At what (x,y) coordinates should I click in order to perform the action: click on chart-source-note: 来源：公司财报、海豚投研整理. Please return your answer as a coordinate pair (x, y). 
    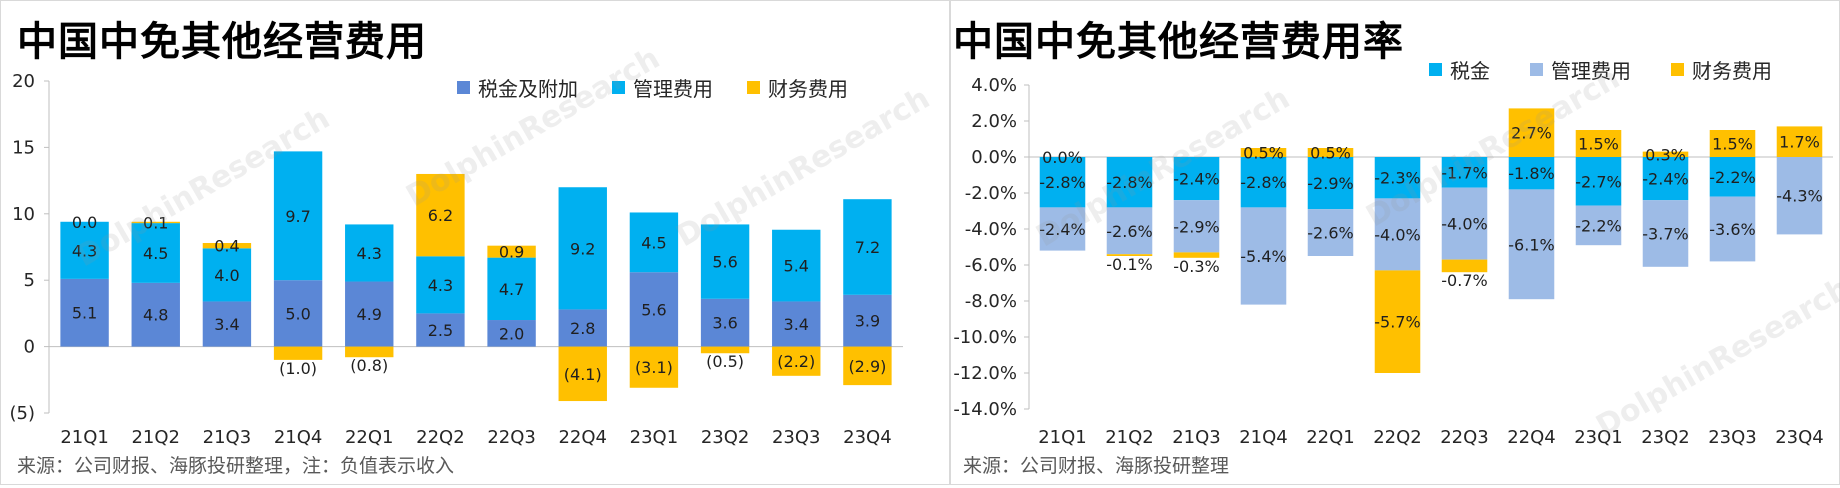
    Looking at the image, I should click on (1096, 466).